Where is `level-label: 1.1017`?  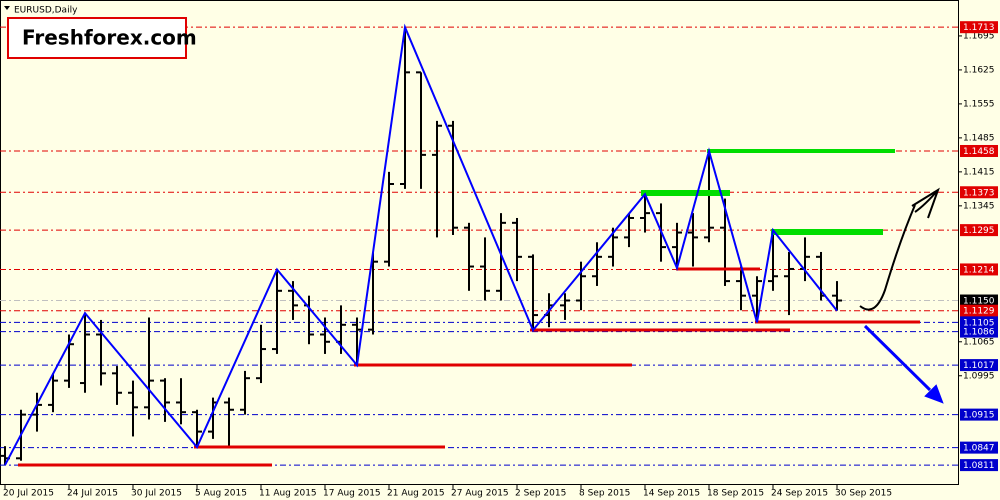
level-label: 1.1017 is located at coordinates (979, 366).